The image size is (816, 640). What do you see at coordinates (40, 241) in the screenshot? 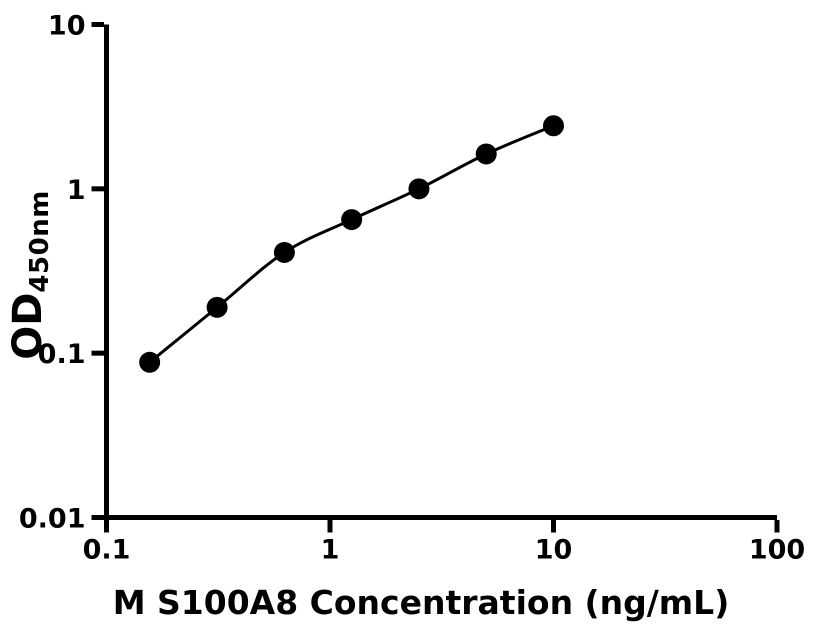
I see `y-axis-title-subscript: 450nm` at bounding box center [40, 241].